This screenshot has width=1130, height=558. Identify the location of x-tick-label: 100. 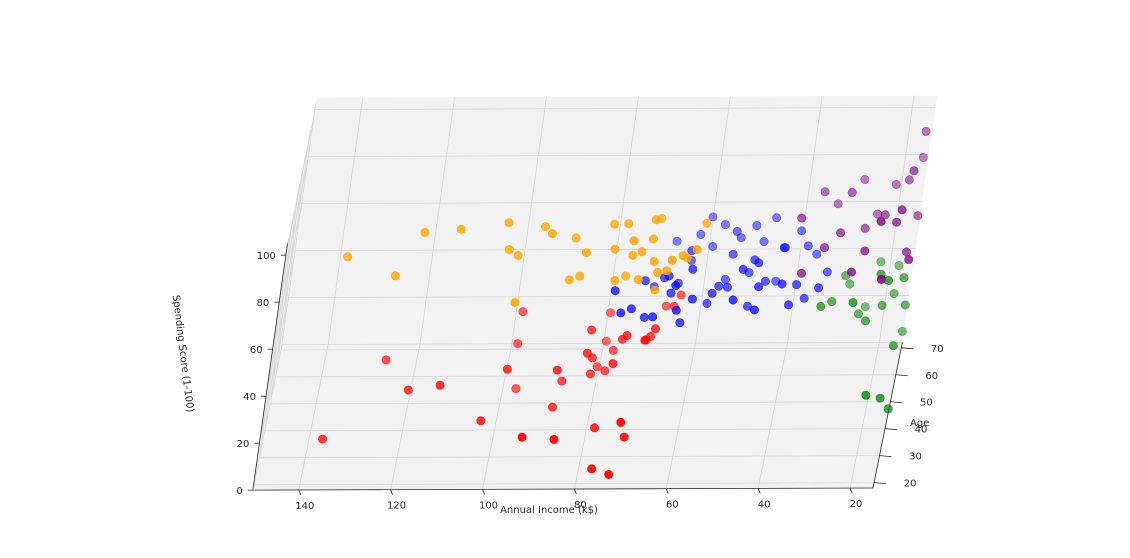
(488, 505).